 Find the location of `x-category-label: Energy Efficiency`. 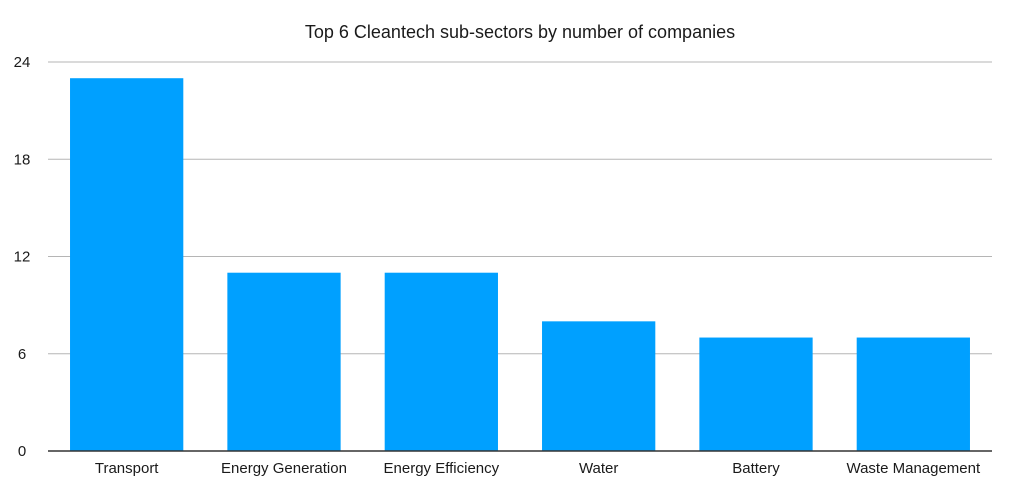

x-category-label: Energy Efficiency is located at coordinates (442, 468).